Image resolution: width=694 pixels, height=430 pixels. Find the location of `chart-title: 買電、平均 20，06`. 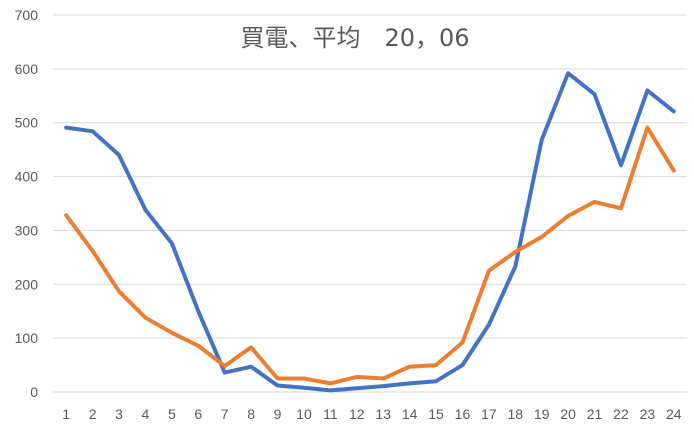

chart-title: 買電、平均 20，06 is located at coordinates (354, 38).